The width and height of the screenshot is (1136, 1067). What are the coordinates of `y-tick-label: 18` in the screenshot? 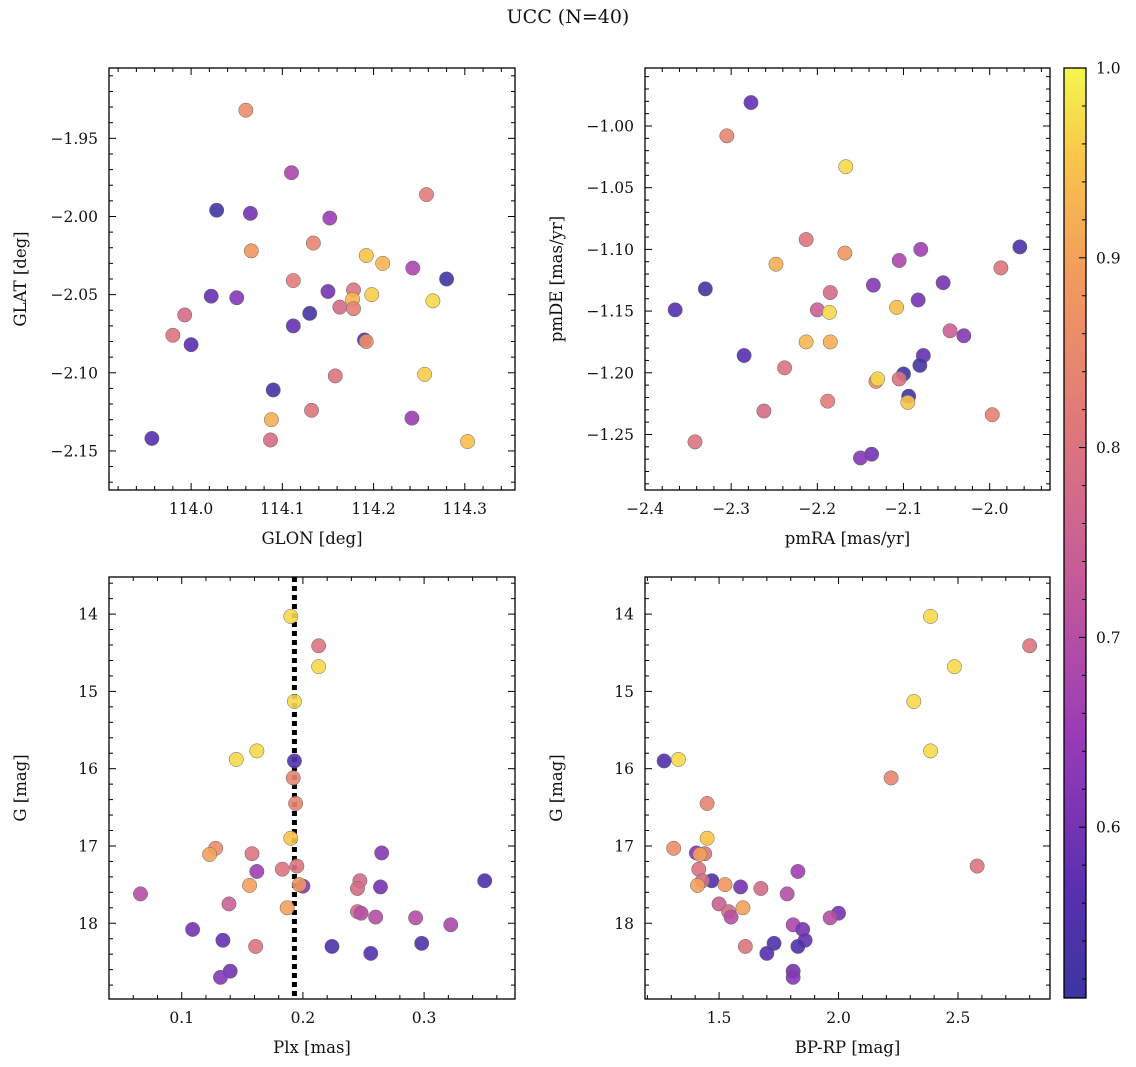 It's located at (88, 924).